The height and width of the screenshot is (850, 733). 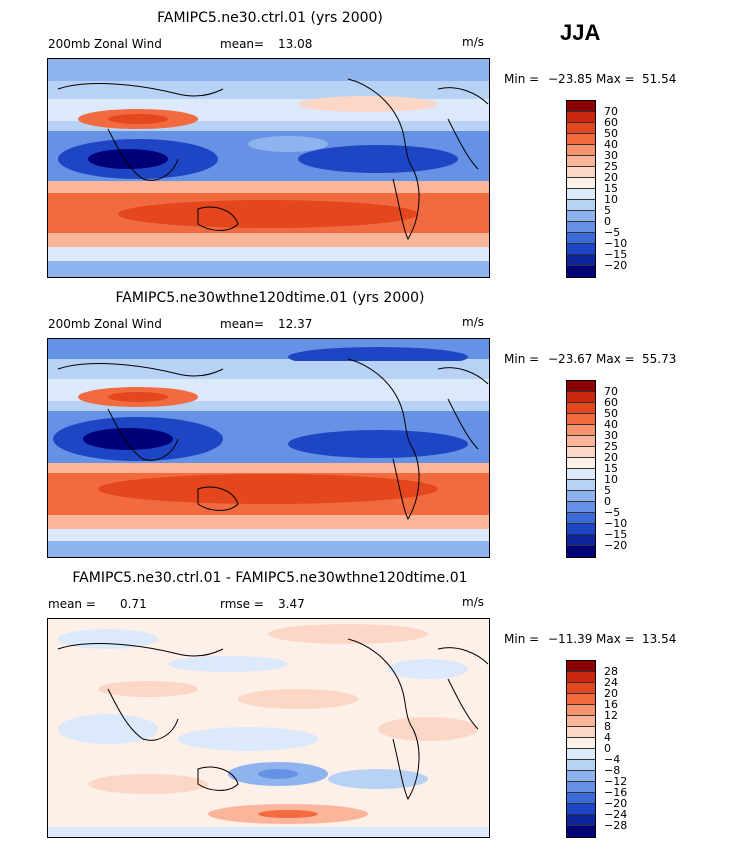 I want to click on panel-2-max-label: Max =, so click(x=615, y=359).